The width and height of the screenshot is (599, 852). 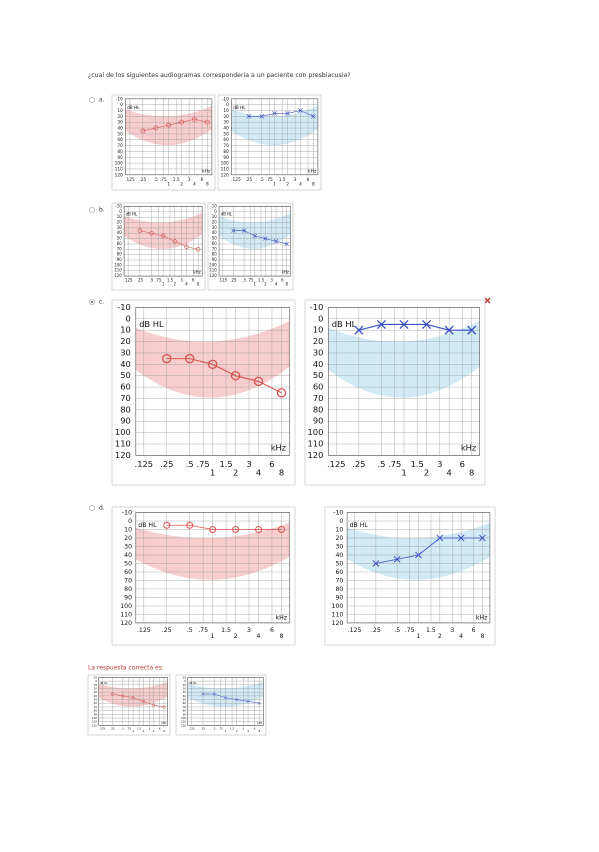 What do you see at coordinates (308, 180) in the screenshot?
I see `x-tick-label: 6` at bounding box center [308, 180].